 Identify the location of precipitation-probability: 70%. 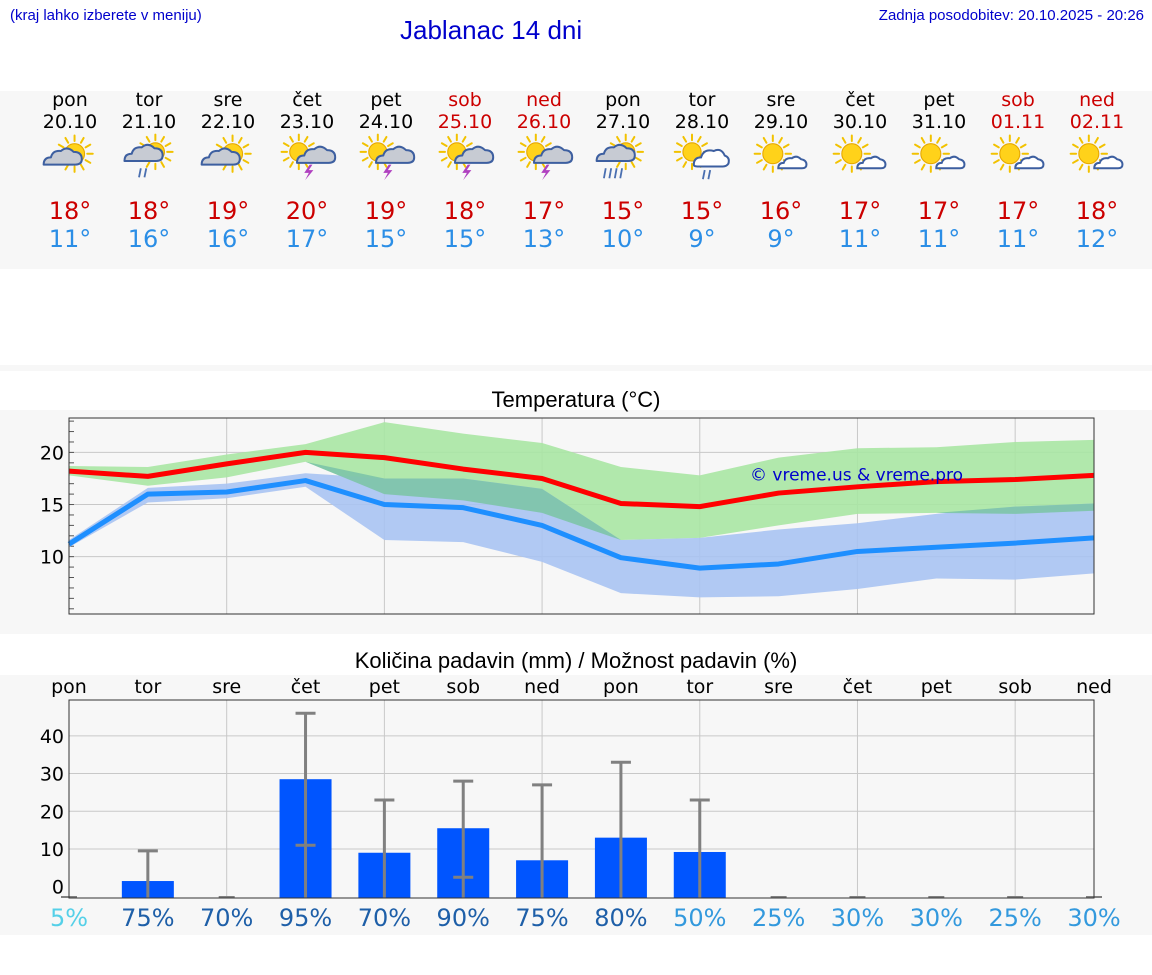
(384, 918).